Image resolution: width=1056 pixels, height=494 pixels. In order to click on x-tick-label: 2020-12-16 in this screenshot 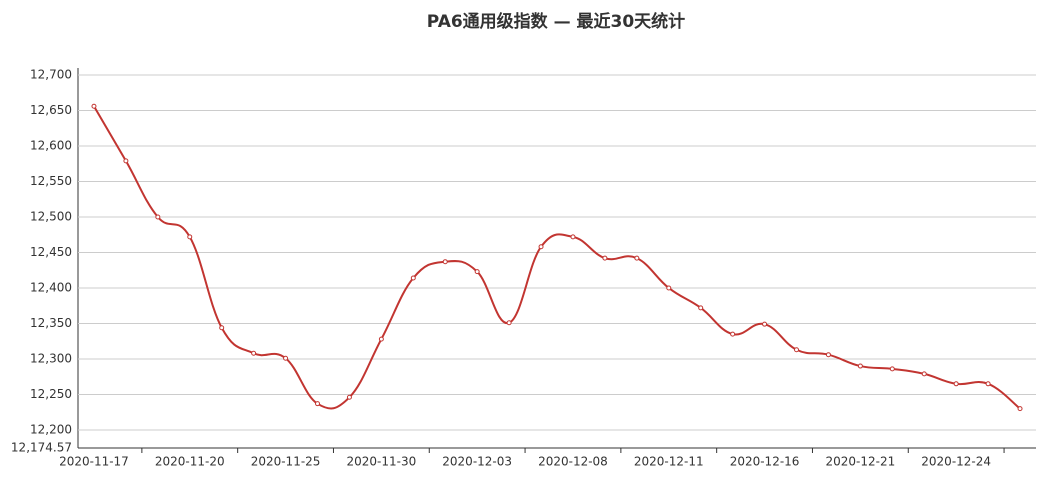, I will do `click(765, 462)`.